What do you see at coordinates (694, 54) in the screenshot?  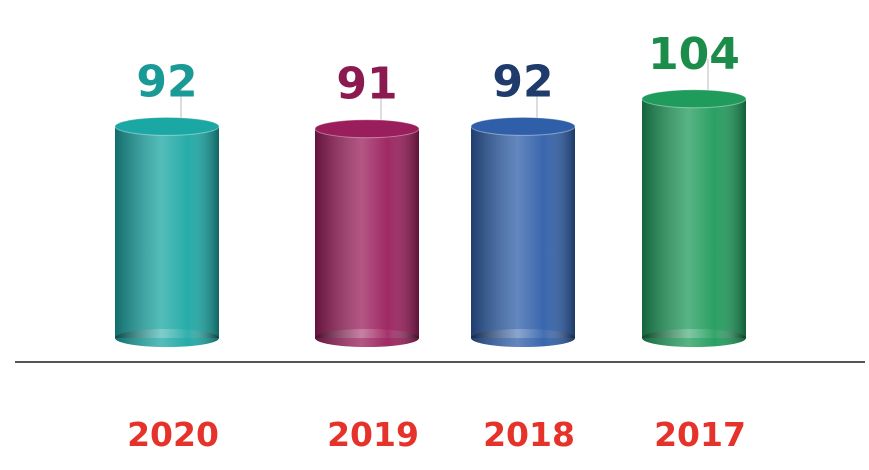 I see `value-label: 104` at bounding box center [694, 54].